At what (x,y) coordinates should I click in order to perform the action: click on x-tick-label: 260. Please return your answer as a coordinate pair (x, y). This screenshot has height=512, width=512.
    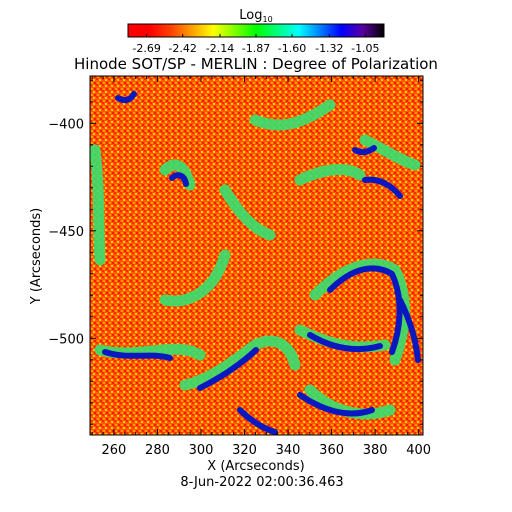
    Looking at the image, I should click on (114, 450).